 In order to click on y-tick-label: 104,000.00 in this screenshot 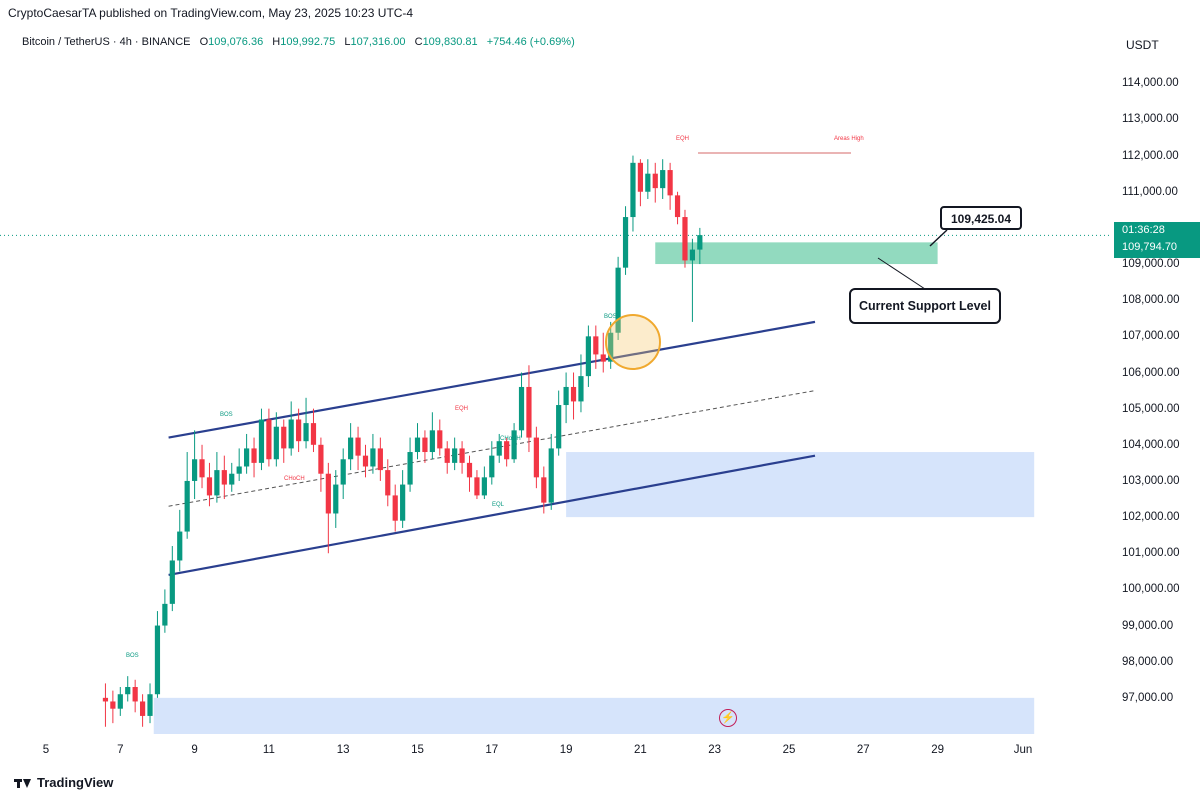, I will do `click(1151, 444)`.